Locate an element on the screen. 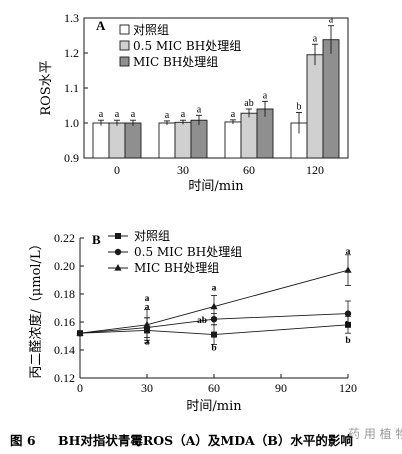  y-tick-label: 0.12 is located at coordinates (64, 378).